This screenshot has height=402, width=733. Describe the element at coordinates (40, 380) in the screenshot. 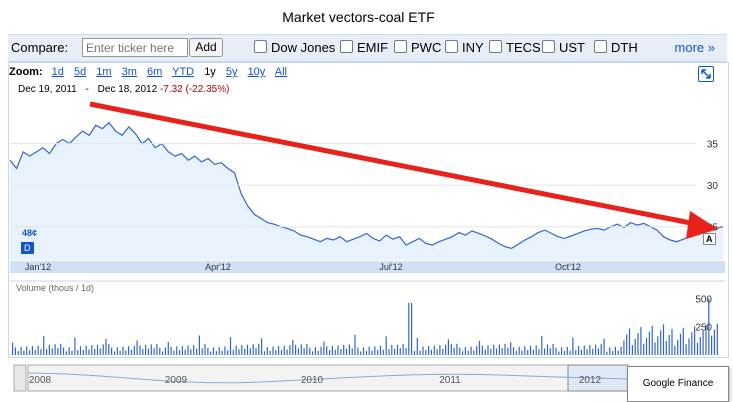

I see `navigator-year-label: 2008` at that location.